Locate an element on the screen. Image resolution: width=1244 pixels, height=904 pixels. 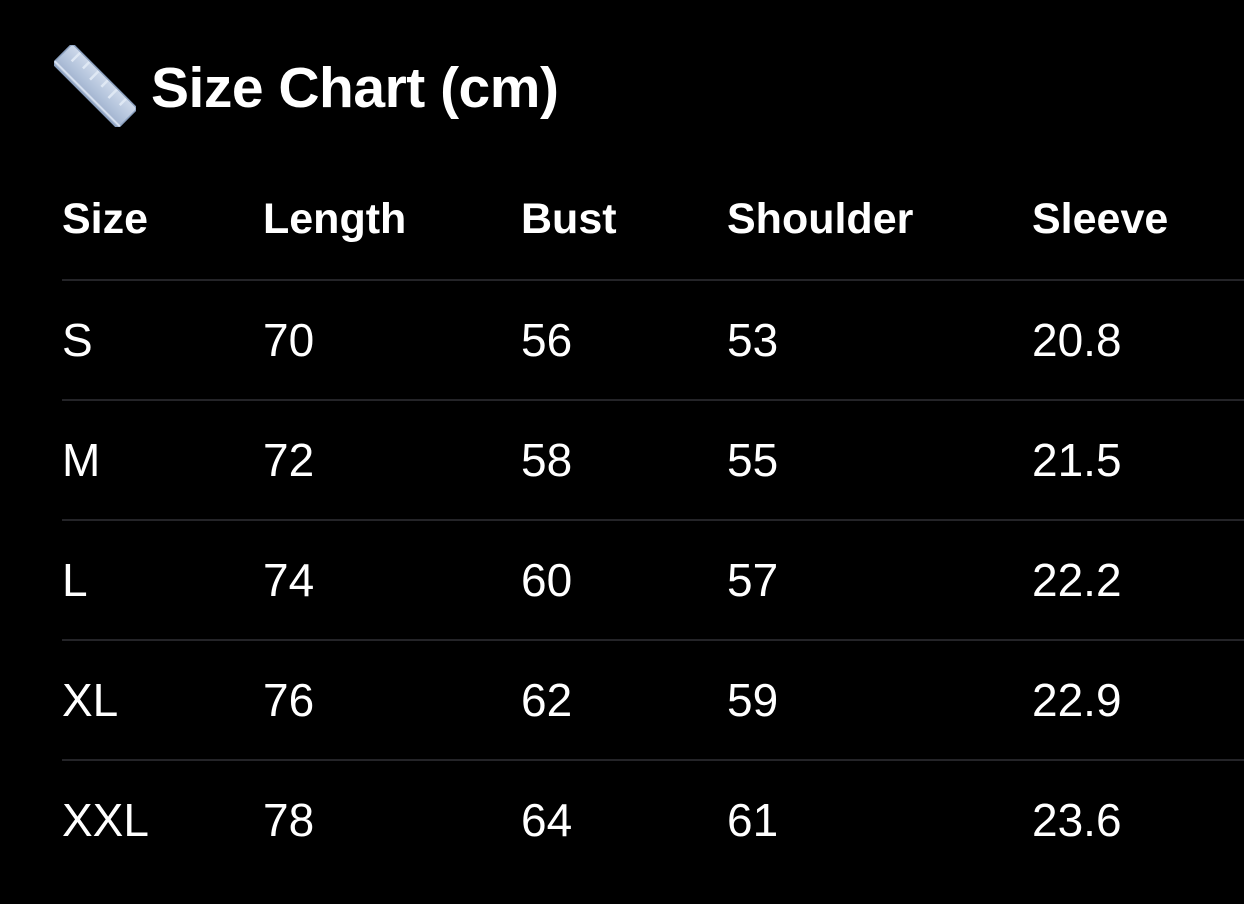
column-header-shoulder: Shoulder is located at coordinates (820, 219).